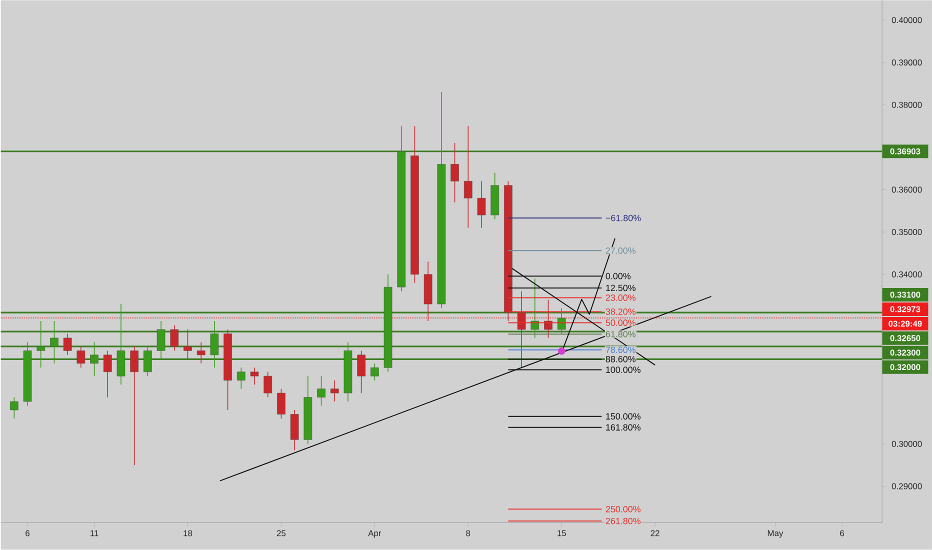 The width and height of the screenshot is (932, 550). I want to click on x-tick-label: Apr, so click(375, 534).